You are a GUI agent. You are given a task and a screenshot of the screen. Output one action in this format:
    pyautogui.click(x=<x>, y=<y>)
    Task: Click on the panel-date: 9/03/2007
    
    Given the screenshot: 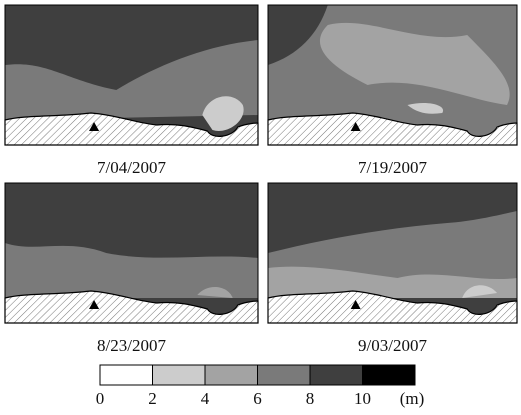 What is the action you would take?
    pyautogui.click(x=392, y=345)
    